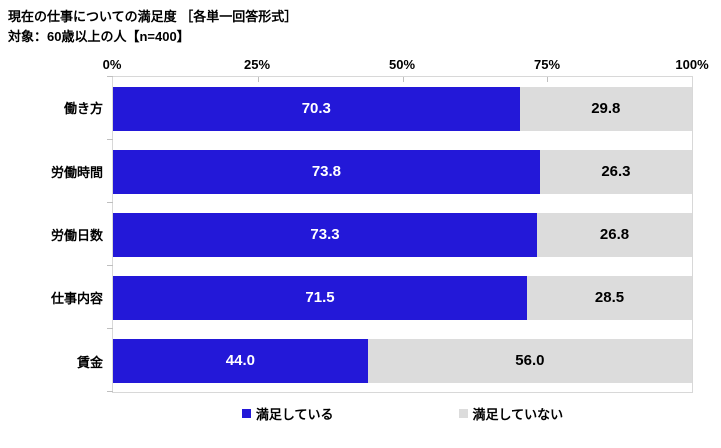  I want to click on bar-segment-not-satisfied: 26.3, so click(615, 171).